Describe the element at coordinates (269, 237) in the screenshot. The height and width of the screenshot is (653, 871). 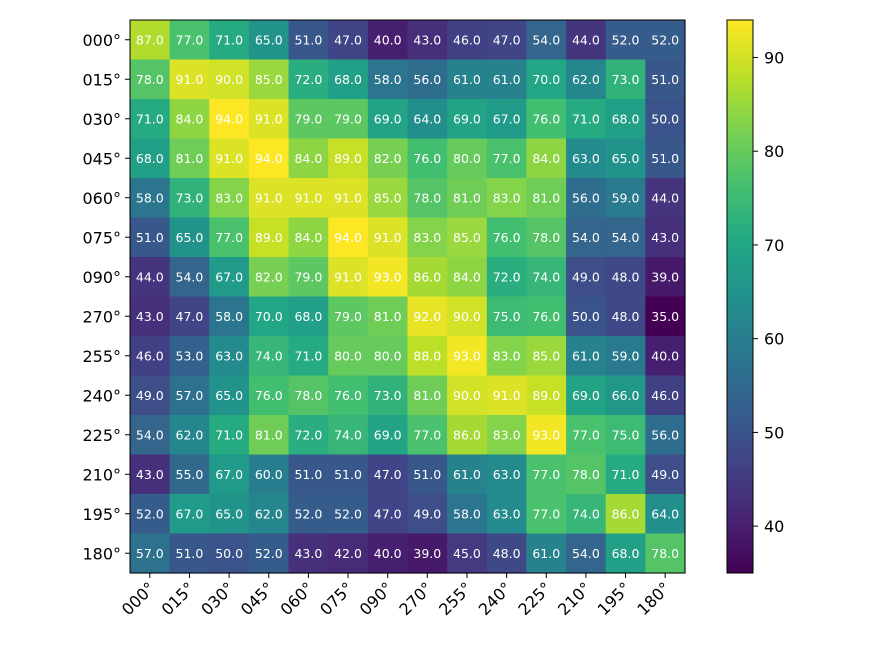
I see `cell-value-label: 89.0` at that location.